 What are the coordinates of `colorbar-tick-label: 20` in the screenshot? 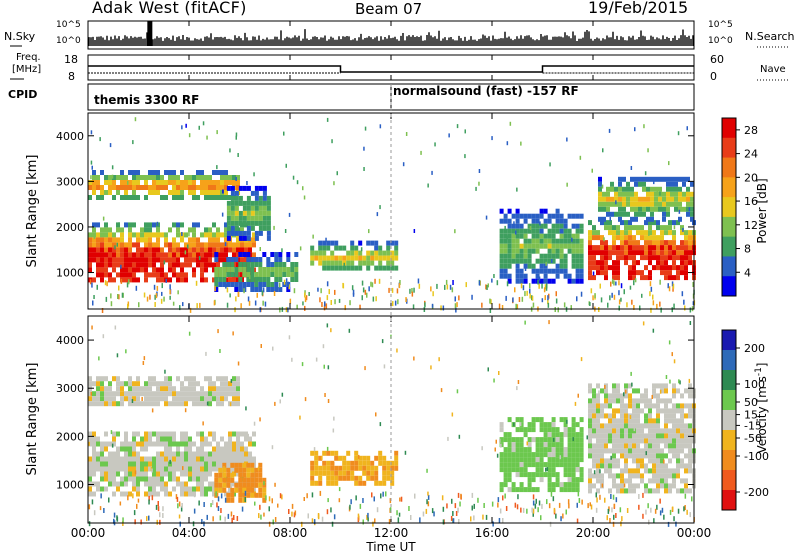 It's located at (751, 177).